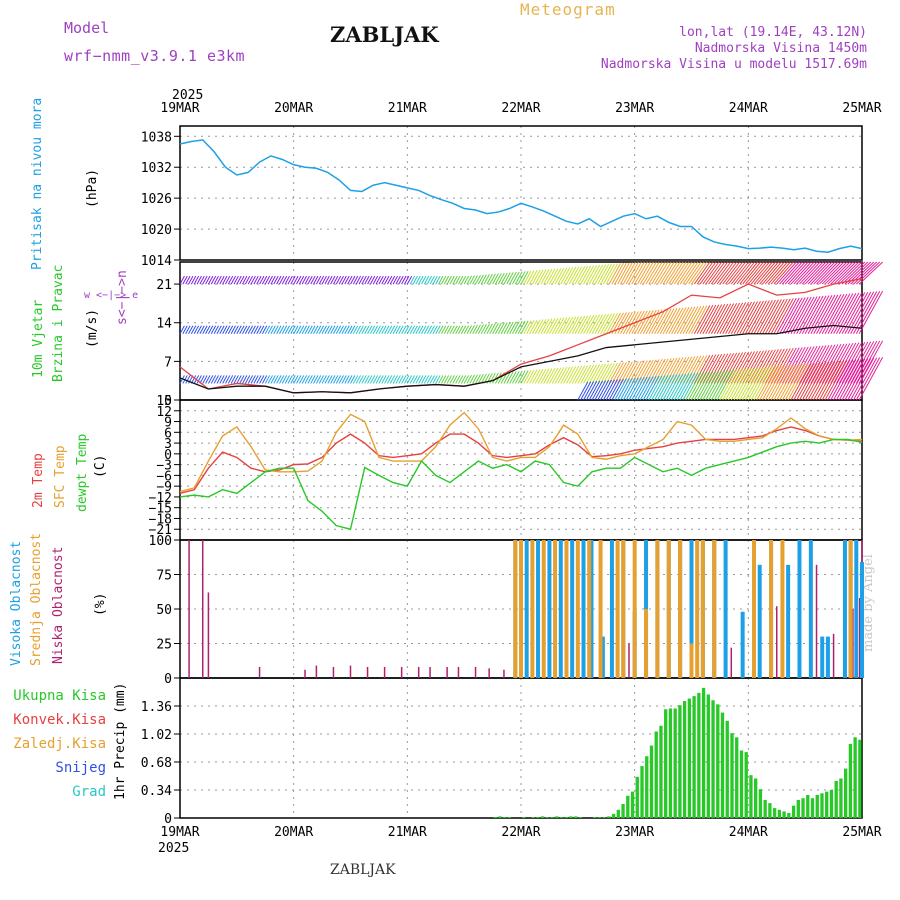  What do you see at coordinates (748, 108) in the screenshot?
I see `date-label-top: 24MAR` at bounding box center [748, 108].